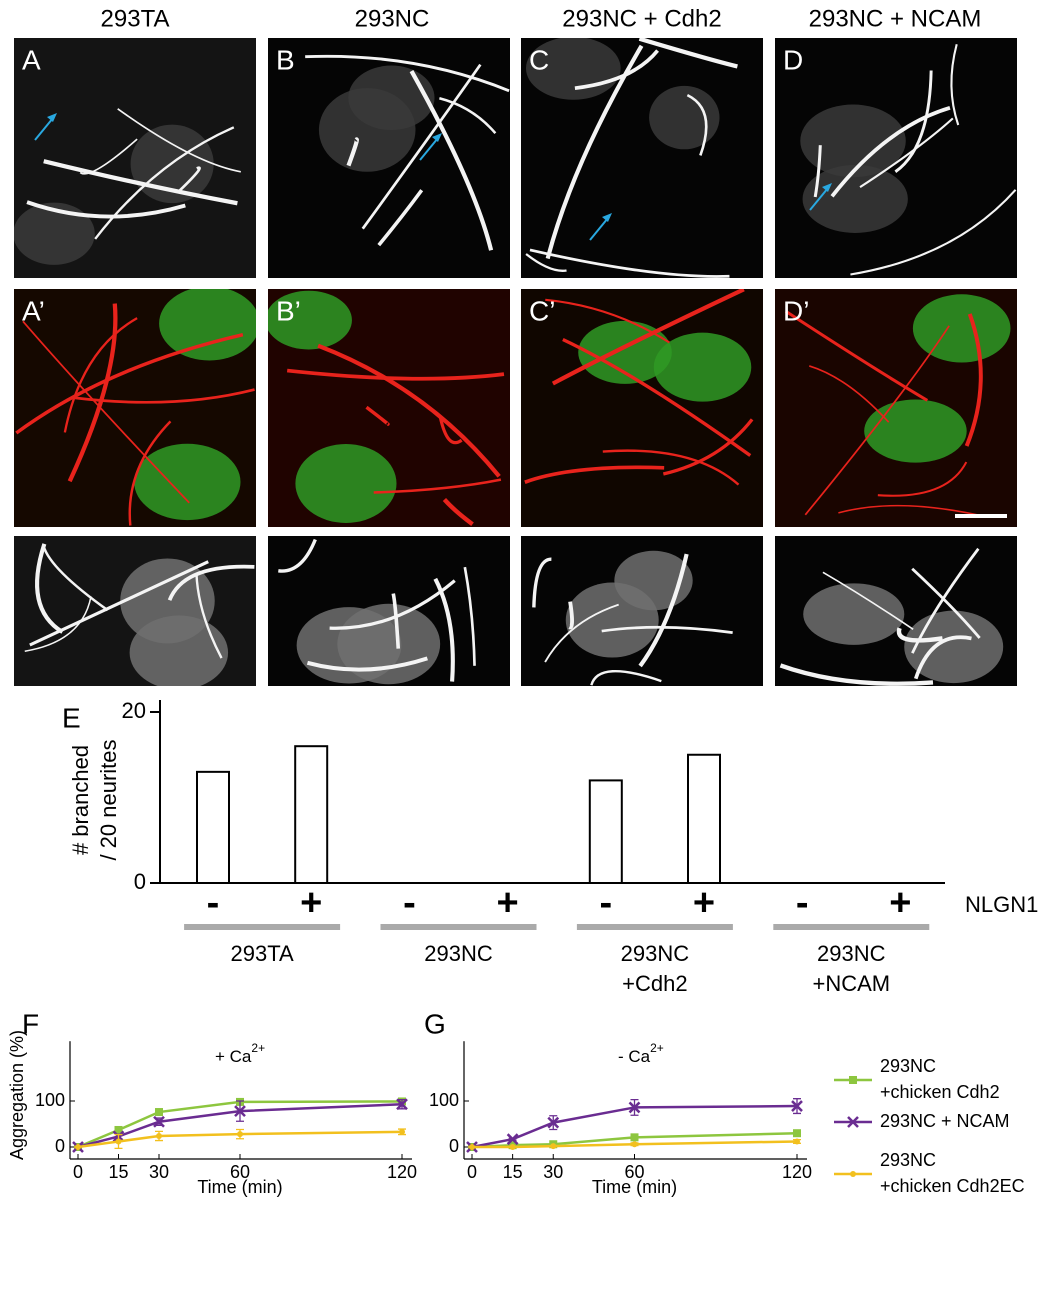 The image size is (1064, 1300). What do you see at coordinates (78, 1172) in the screenshot?
I see `x-tick-label: 0` at bounding box center [78, 1172].